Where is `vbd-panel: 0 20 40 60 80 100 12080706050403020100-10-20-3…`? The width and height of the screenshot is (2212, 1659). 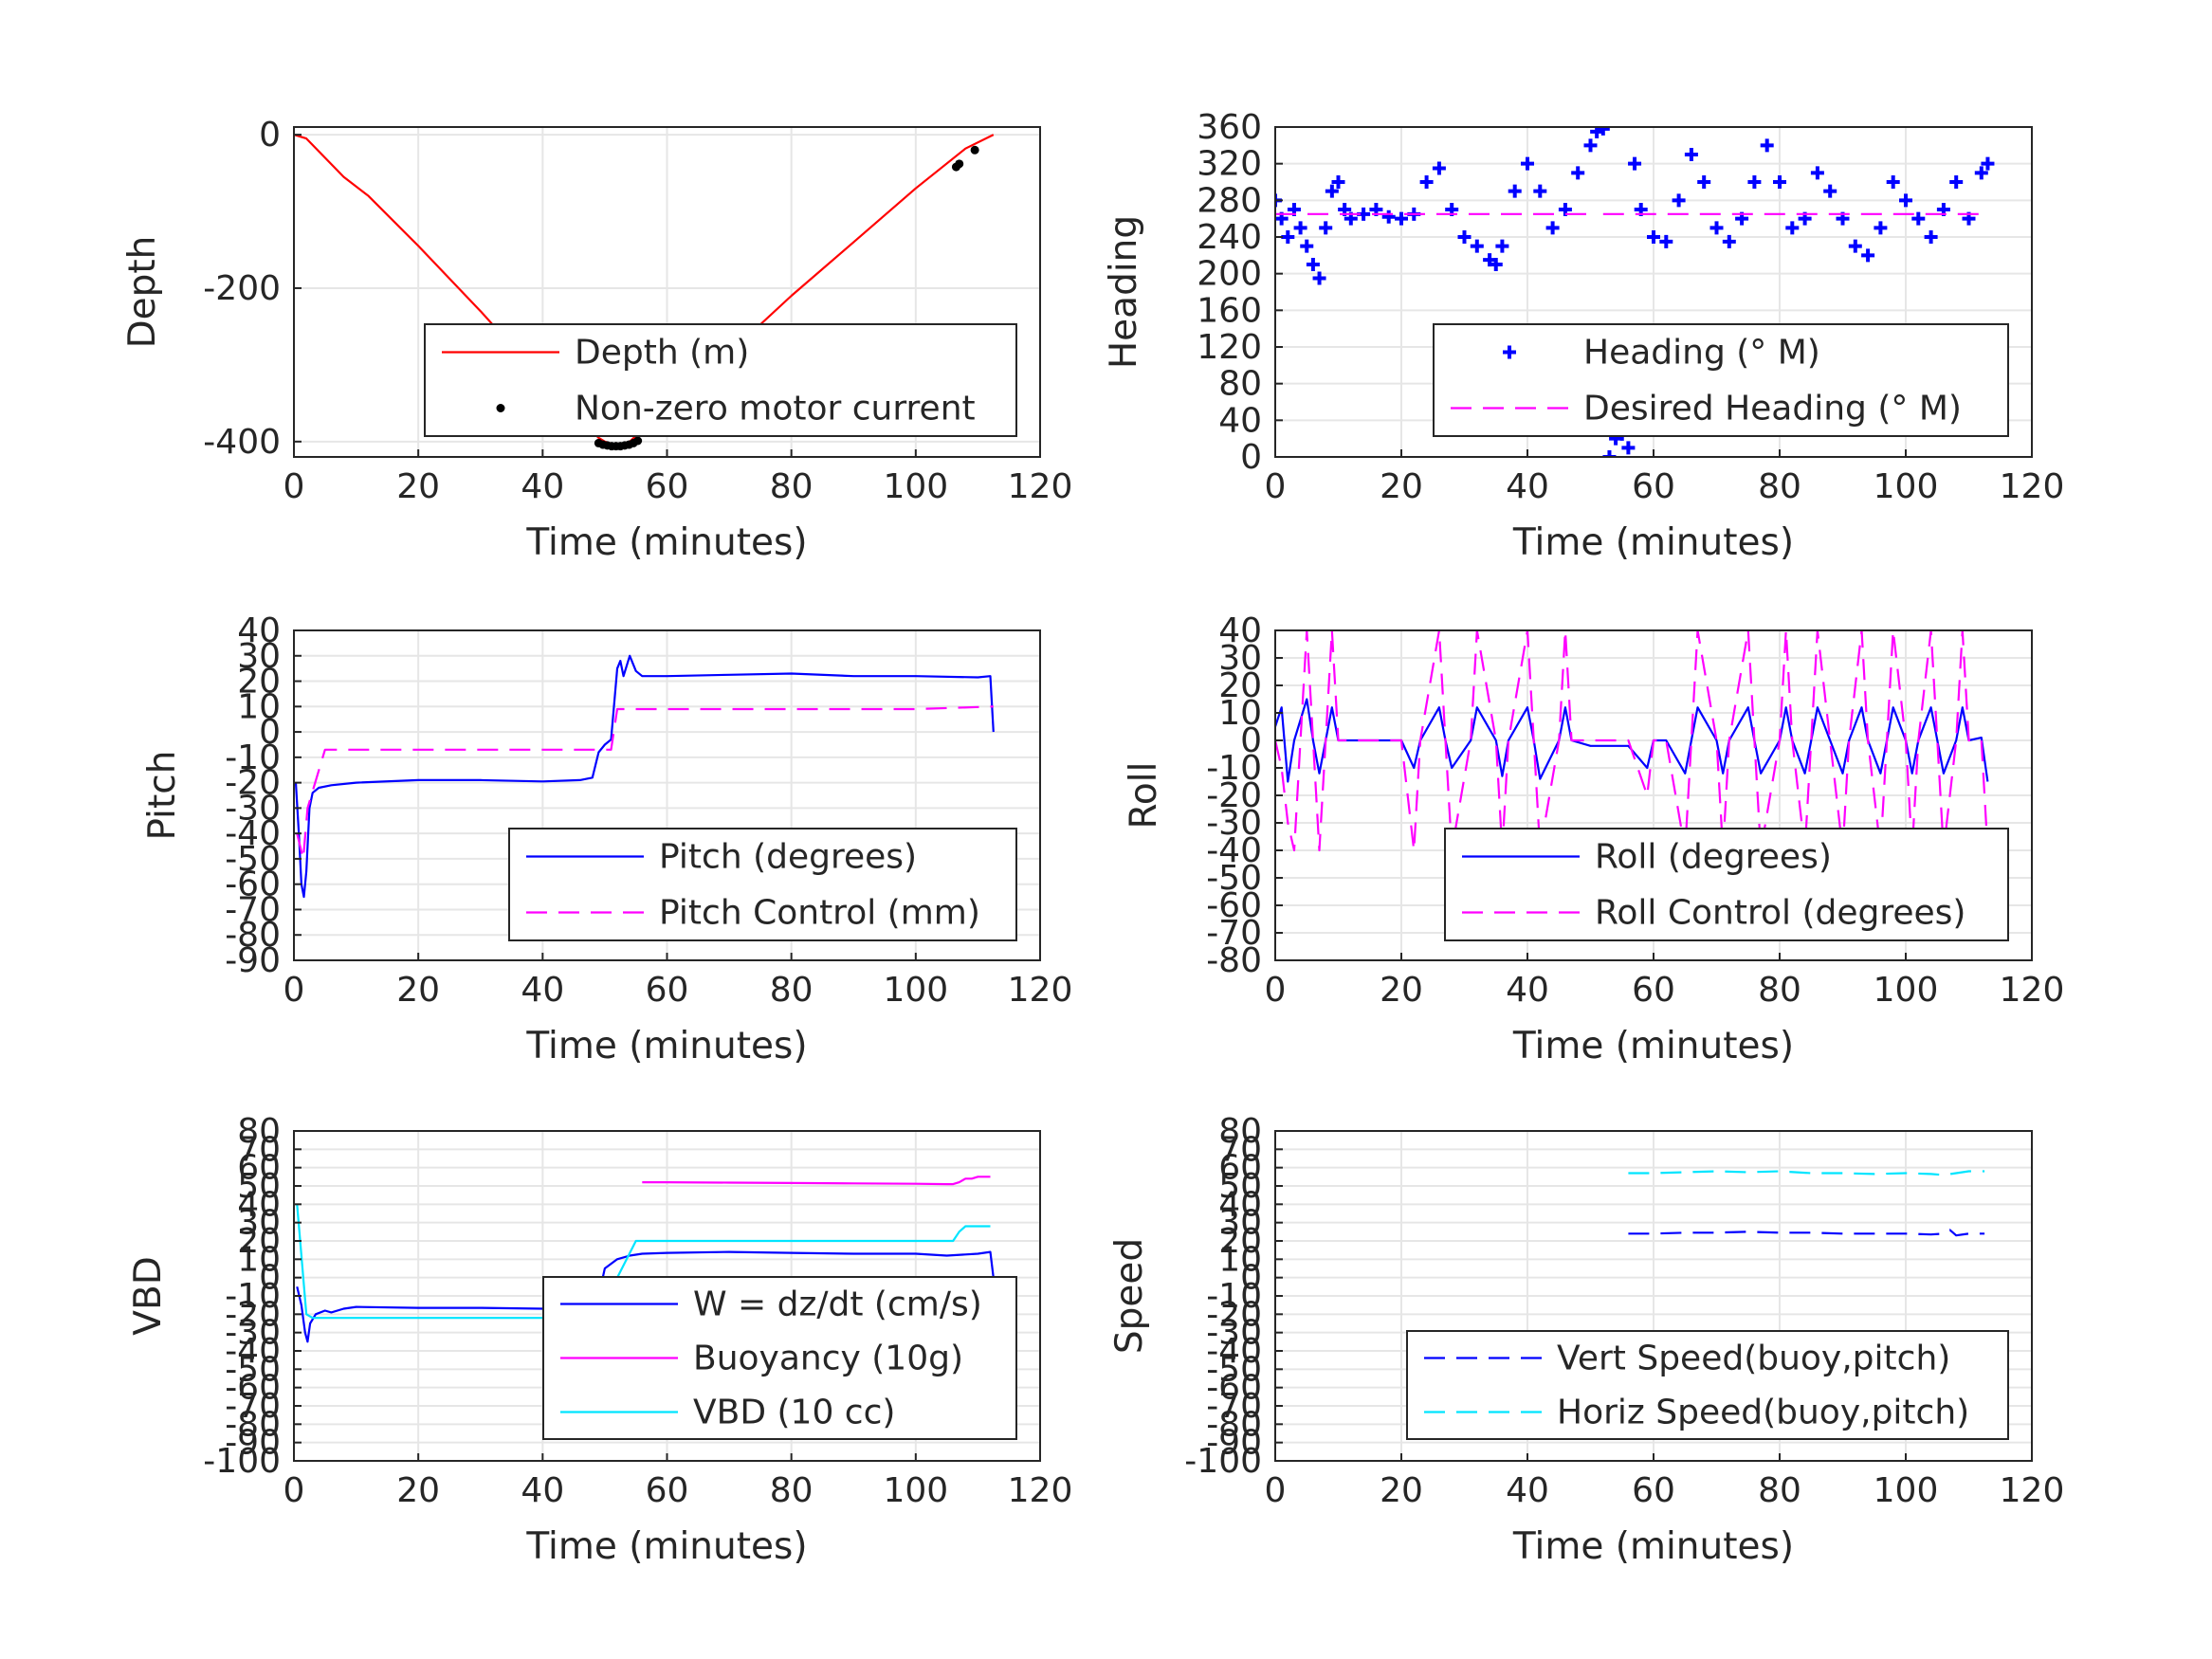
vbd-panel: 0 20 40 60 80 100 12080706050403020100-10-20-3… is located at coordinates (599, 1340).